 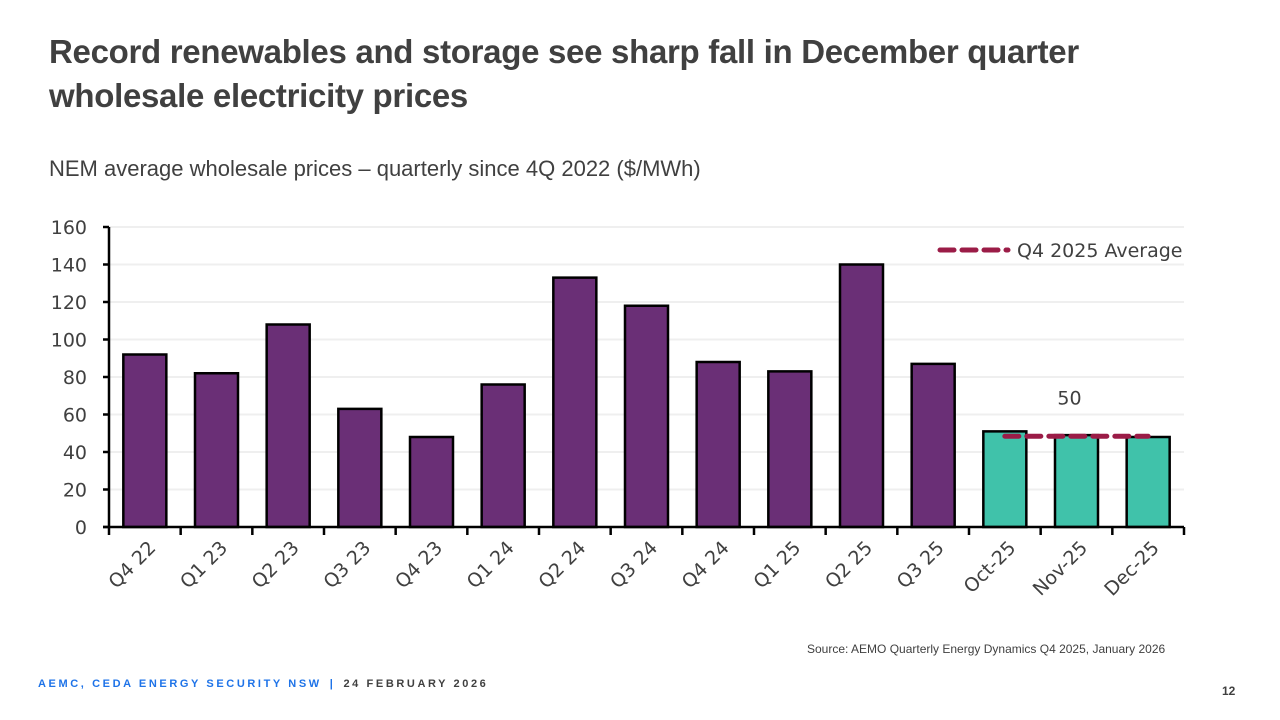 I want to click on average-value-label: 50, so click(x=1069, y=398).